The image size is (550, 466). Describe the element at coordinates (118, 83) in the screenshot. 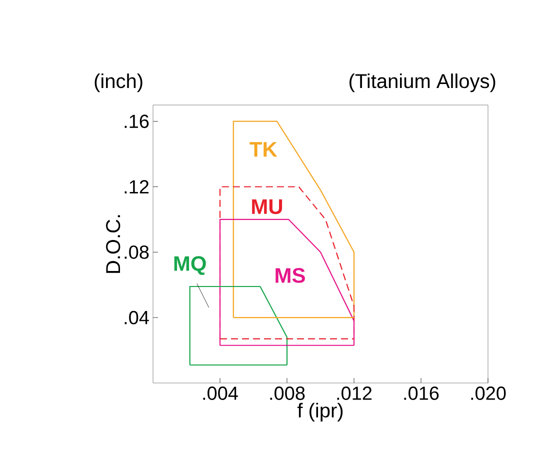

I see `text: (inch)` at that location.